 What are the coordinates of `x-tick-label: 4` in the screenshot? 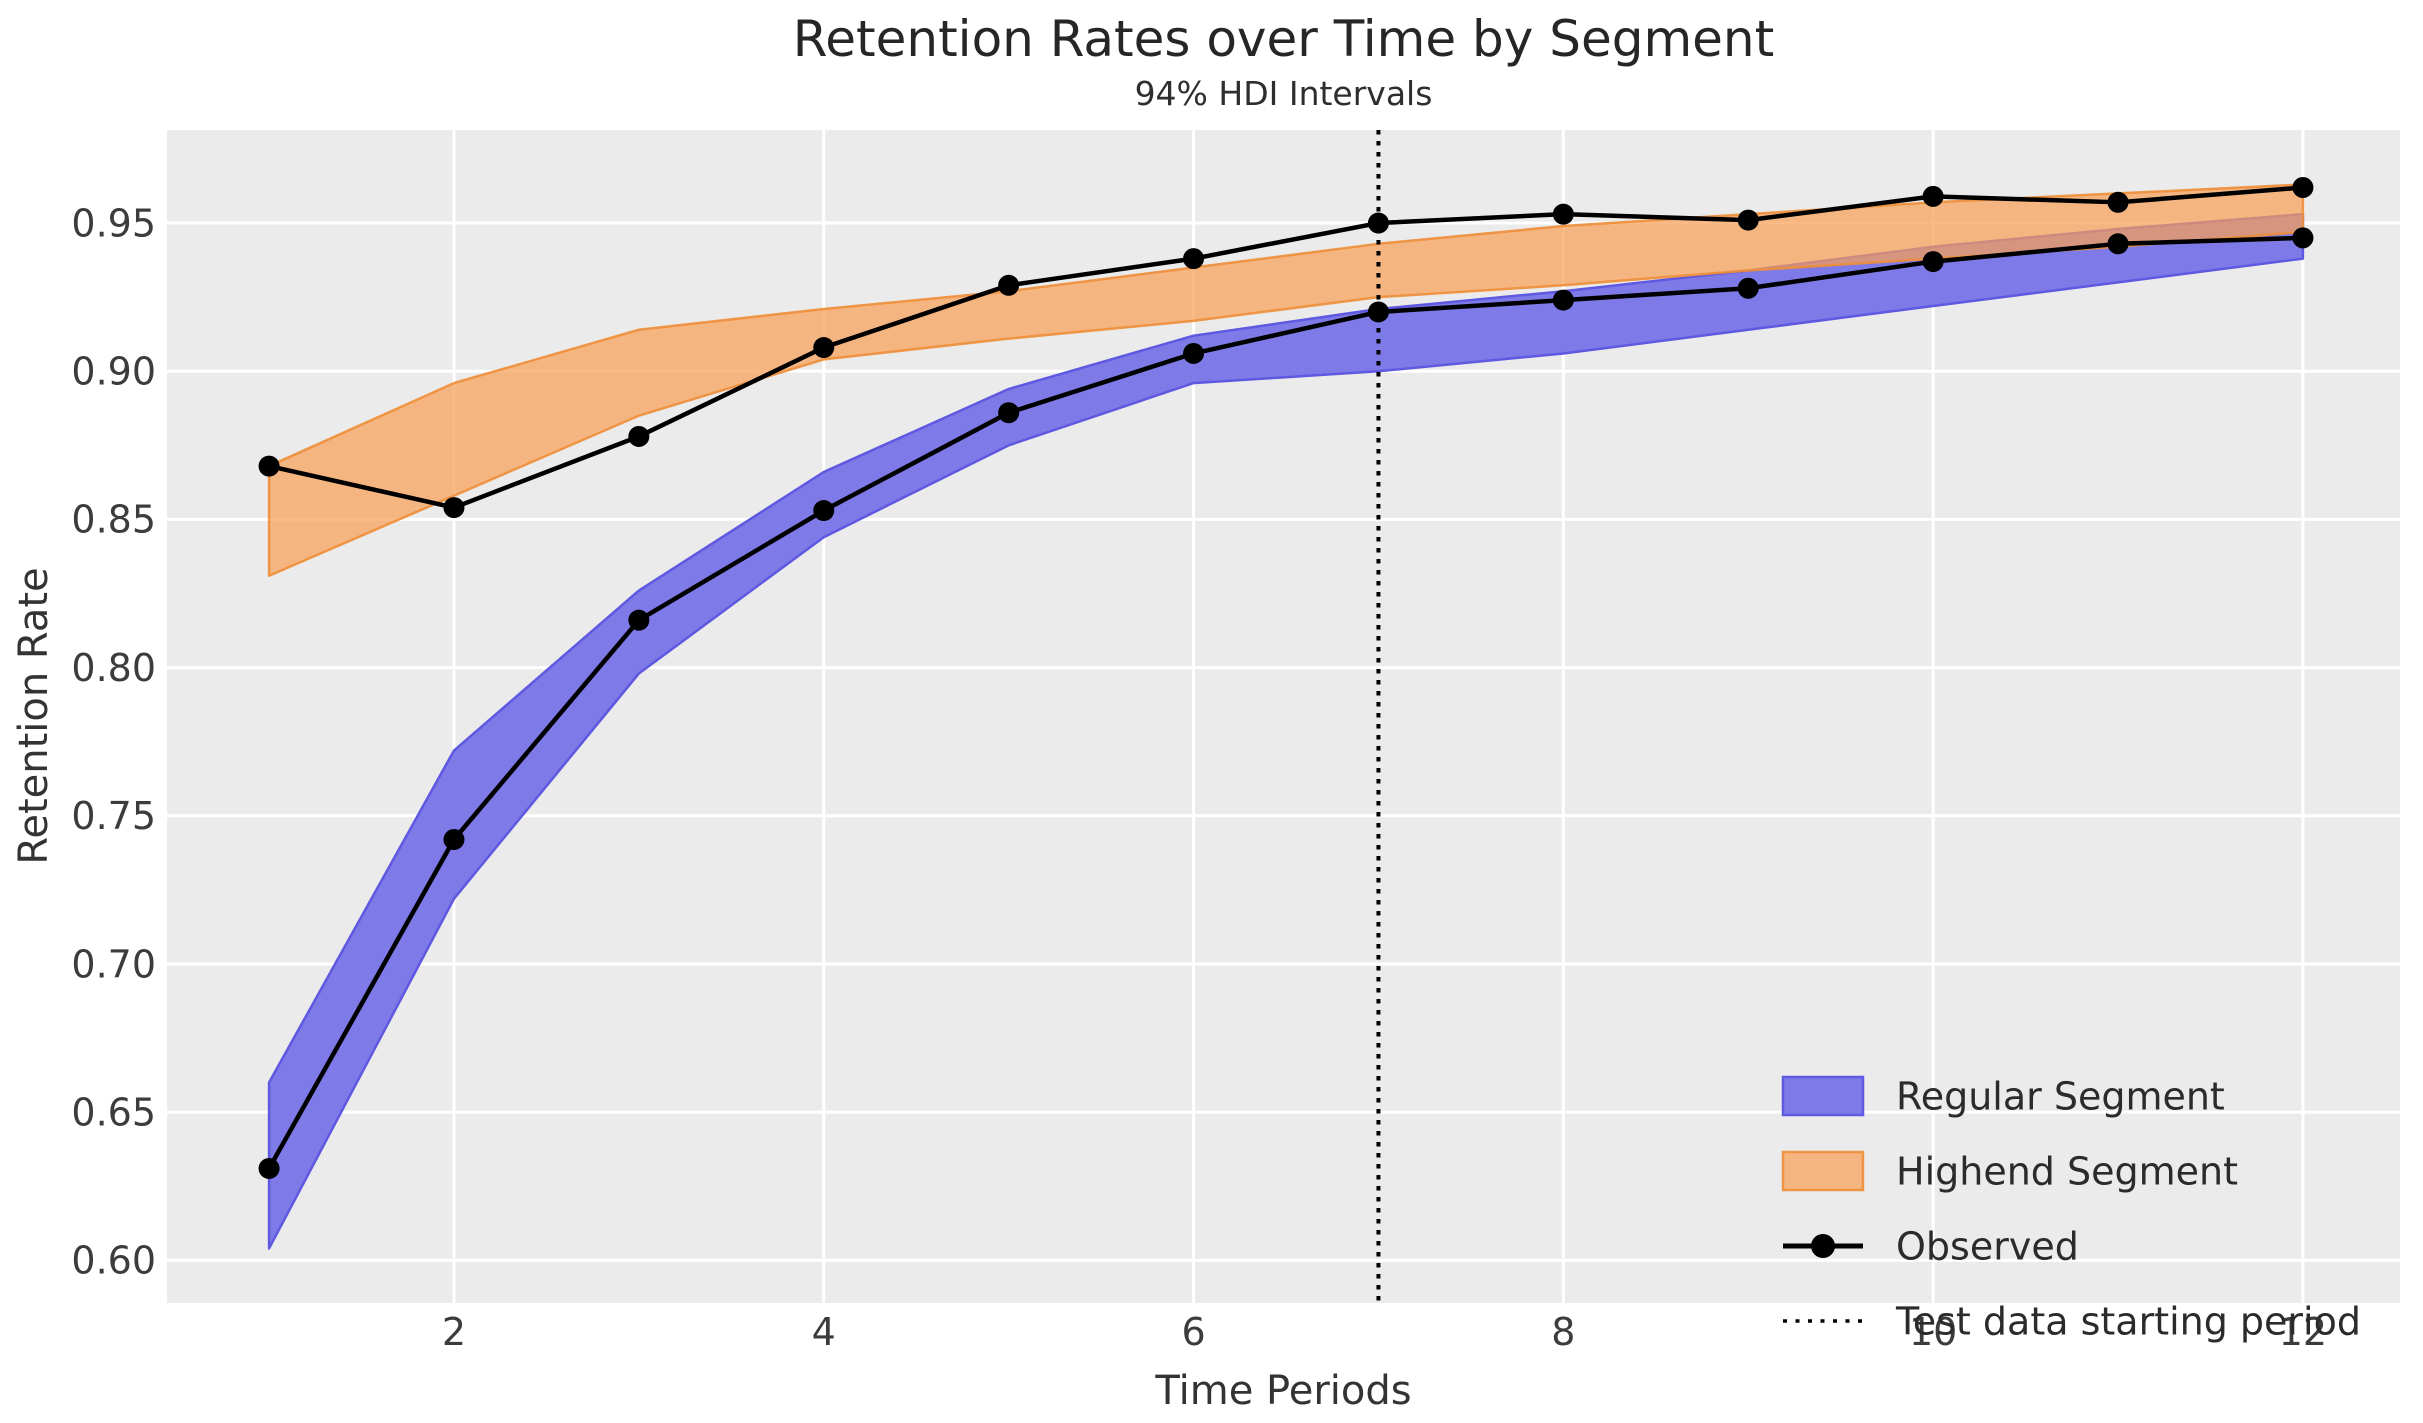 It's located at (824, 1332).